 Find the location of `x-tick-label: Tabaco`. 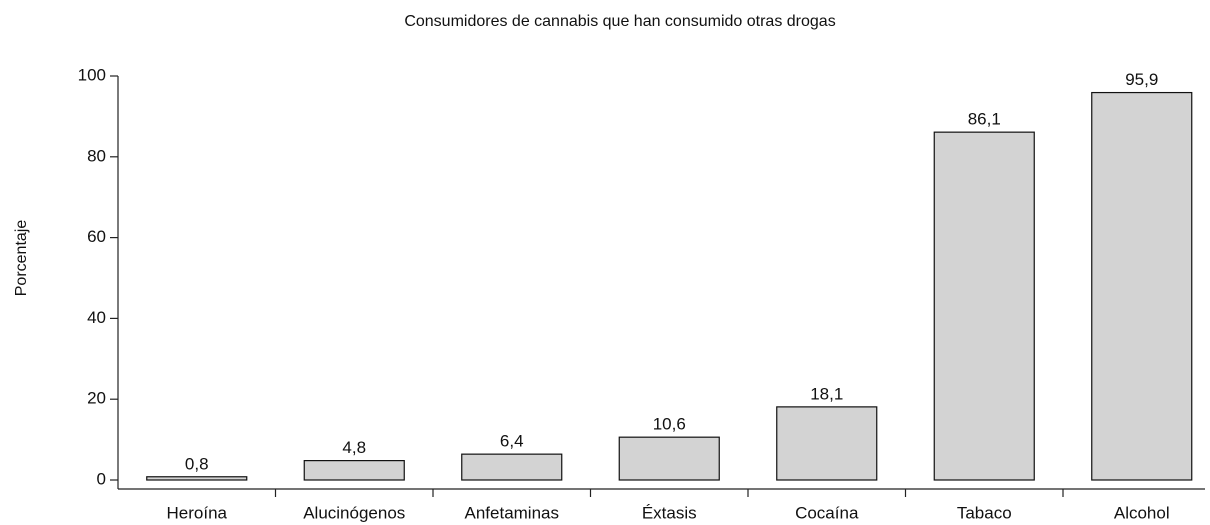

x-tick-label: Tabaco is located at coordinates (984, 512).